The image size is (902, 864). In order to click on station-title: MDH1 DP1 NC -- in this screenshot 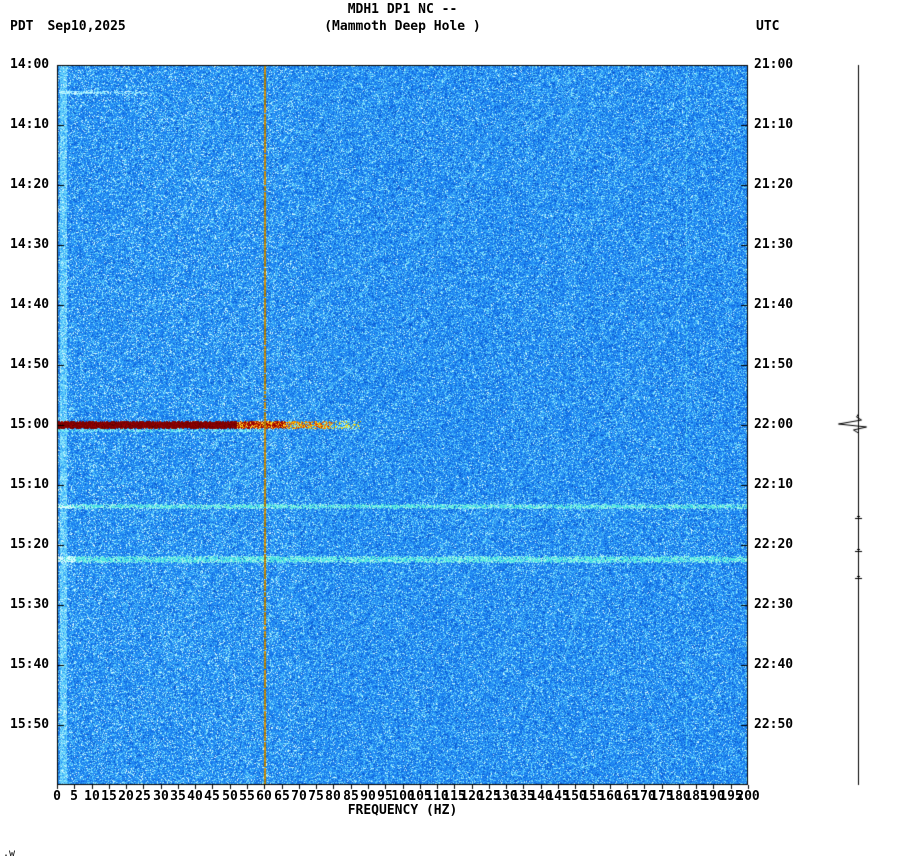, I will do `click(402, 9)`.